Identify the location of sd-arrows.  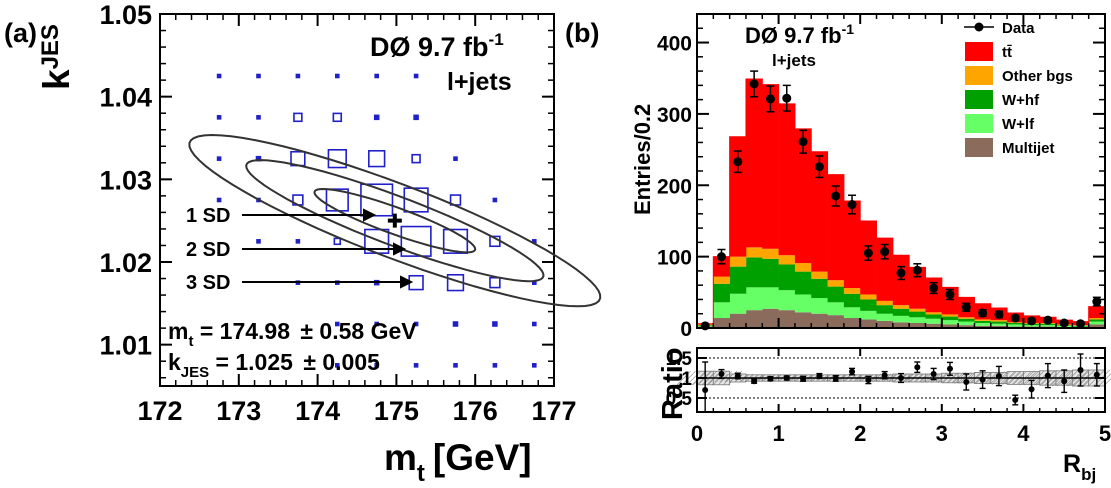
(328, 248).